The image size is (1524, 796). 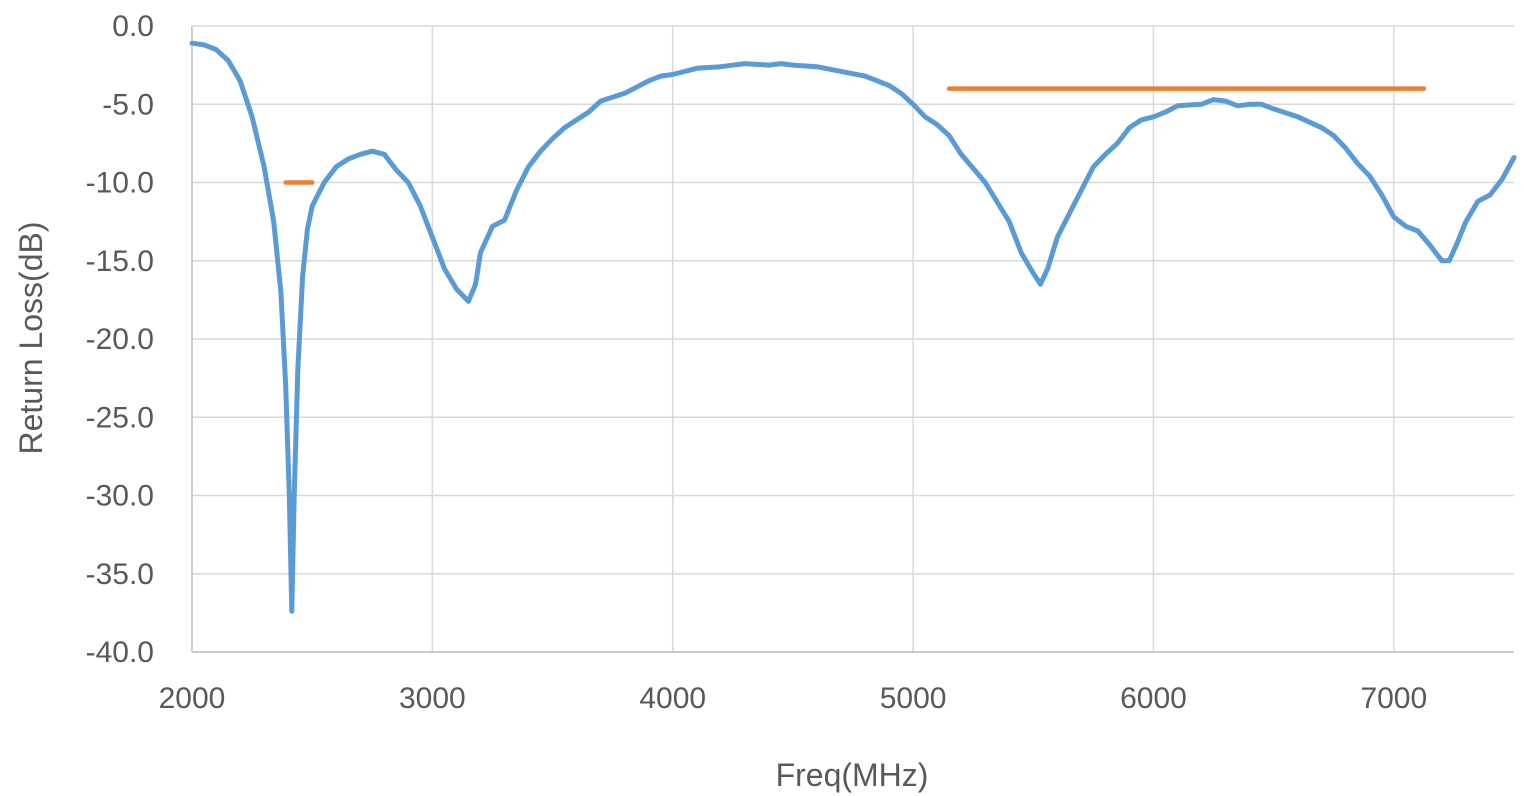 What do you see at coordinates (1153, 698) in the screenshot?
I see `x-tick-label: 6000` at bounding box center [1153, 698].